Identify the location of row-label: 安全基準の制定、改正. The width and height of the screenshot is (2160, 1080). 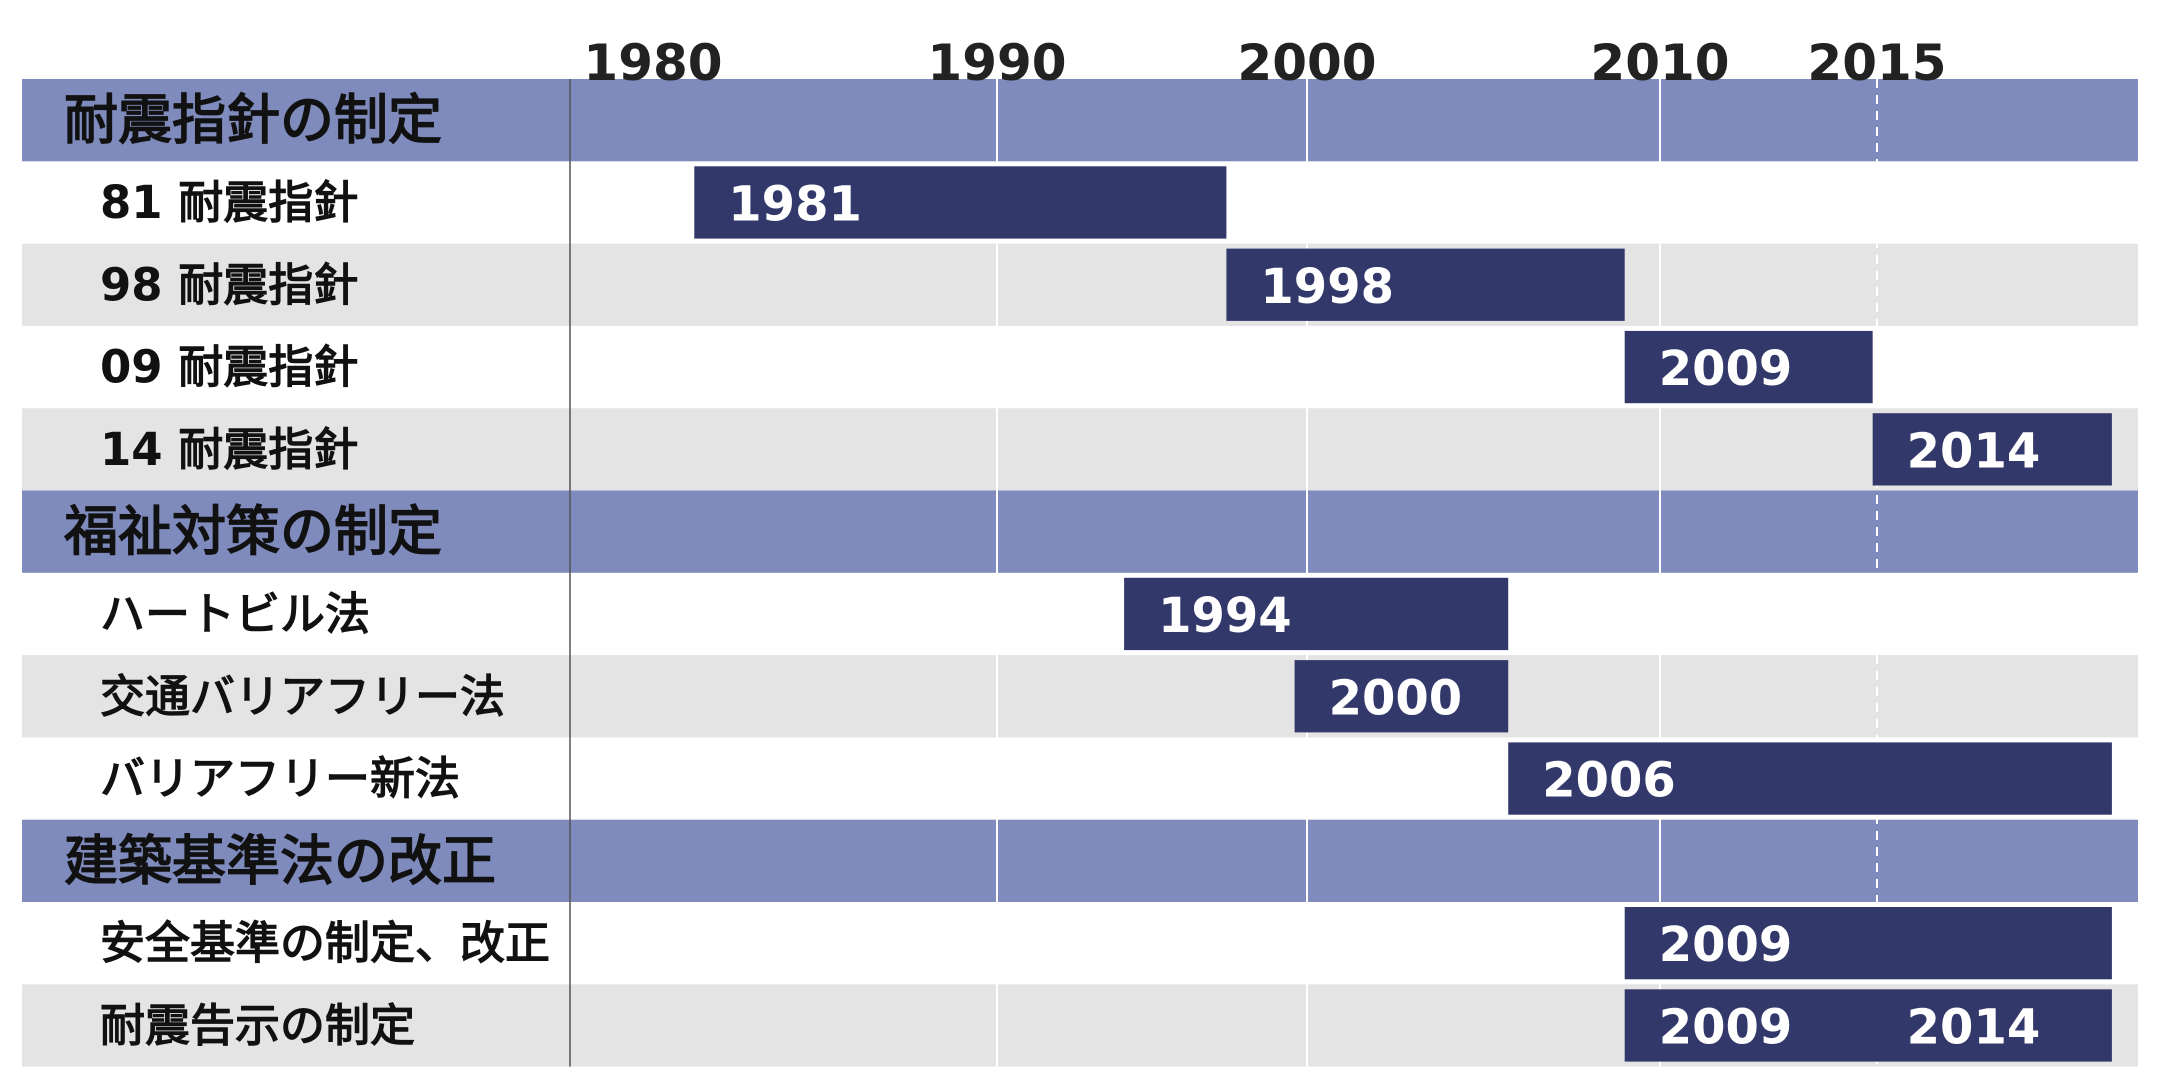
(325, 943).